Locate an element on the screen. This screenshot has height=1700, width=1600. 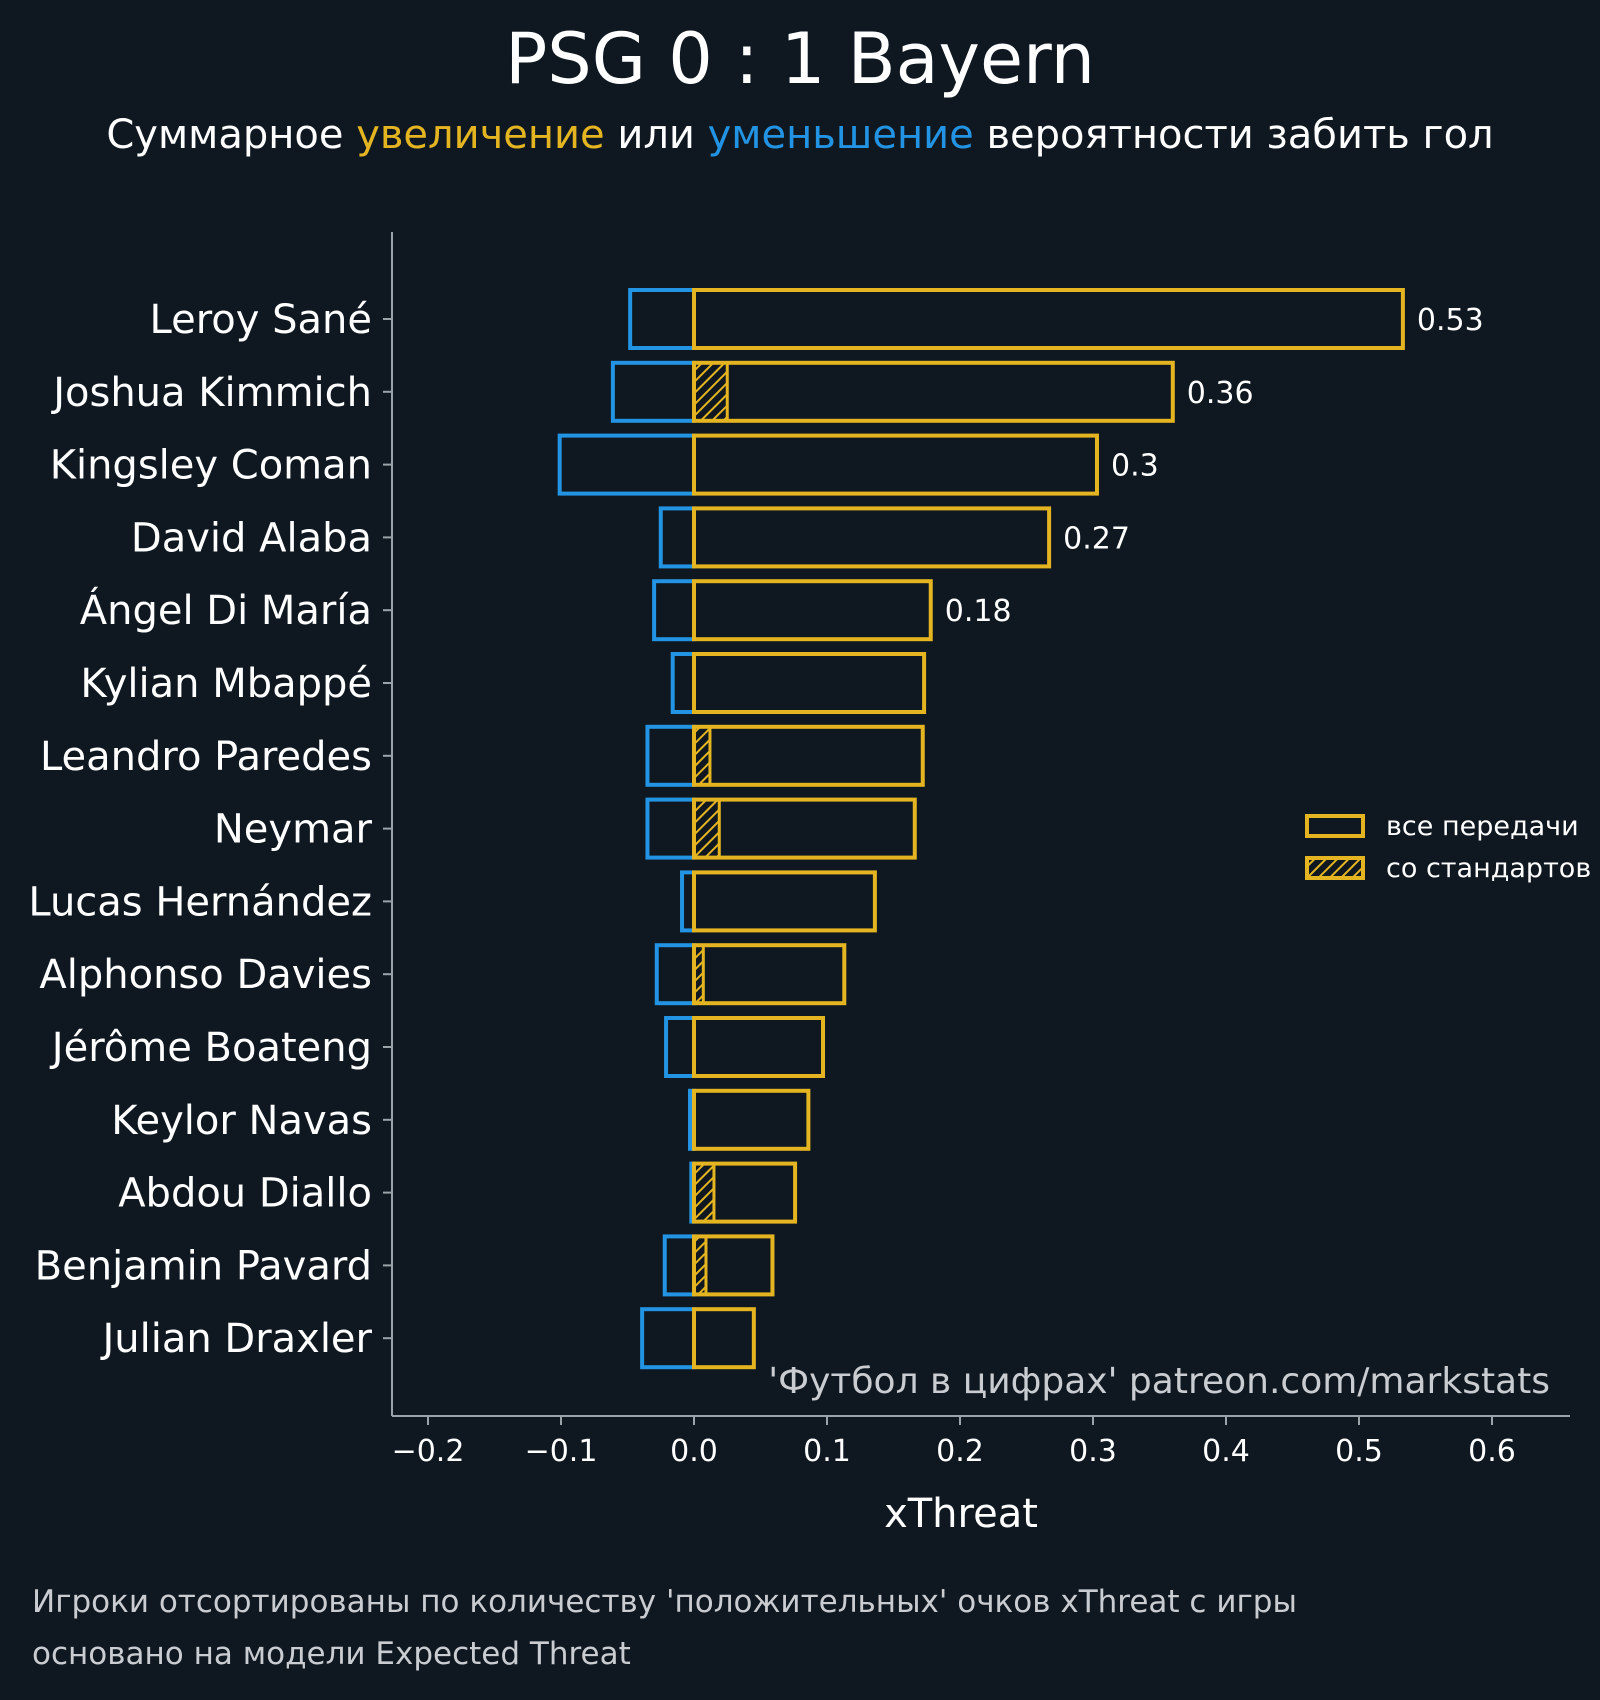
y-tick-label: Kingsley Coman is located at coordinates (211, 466).